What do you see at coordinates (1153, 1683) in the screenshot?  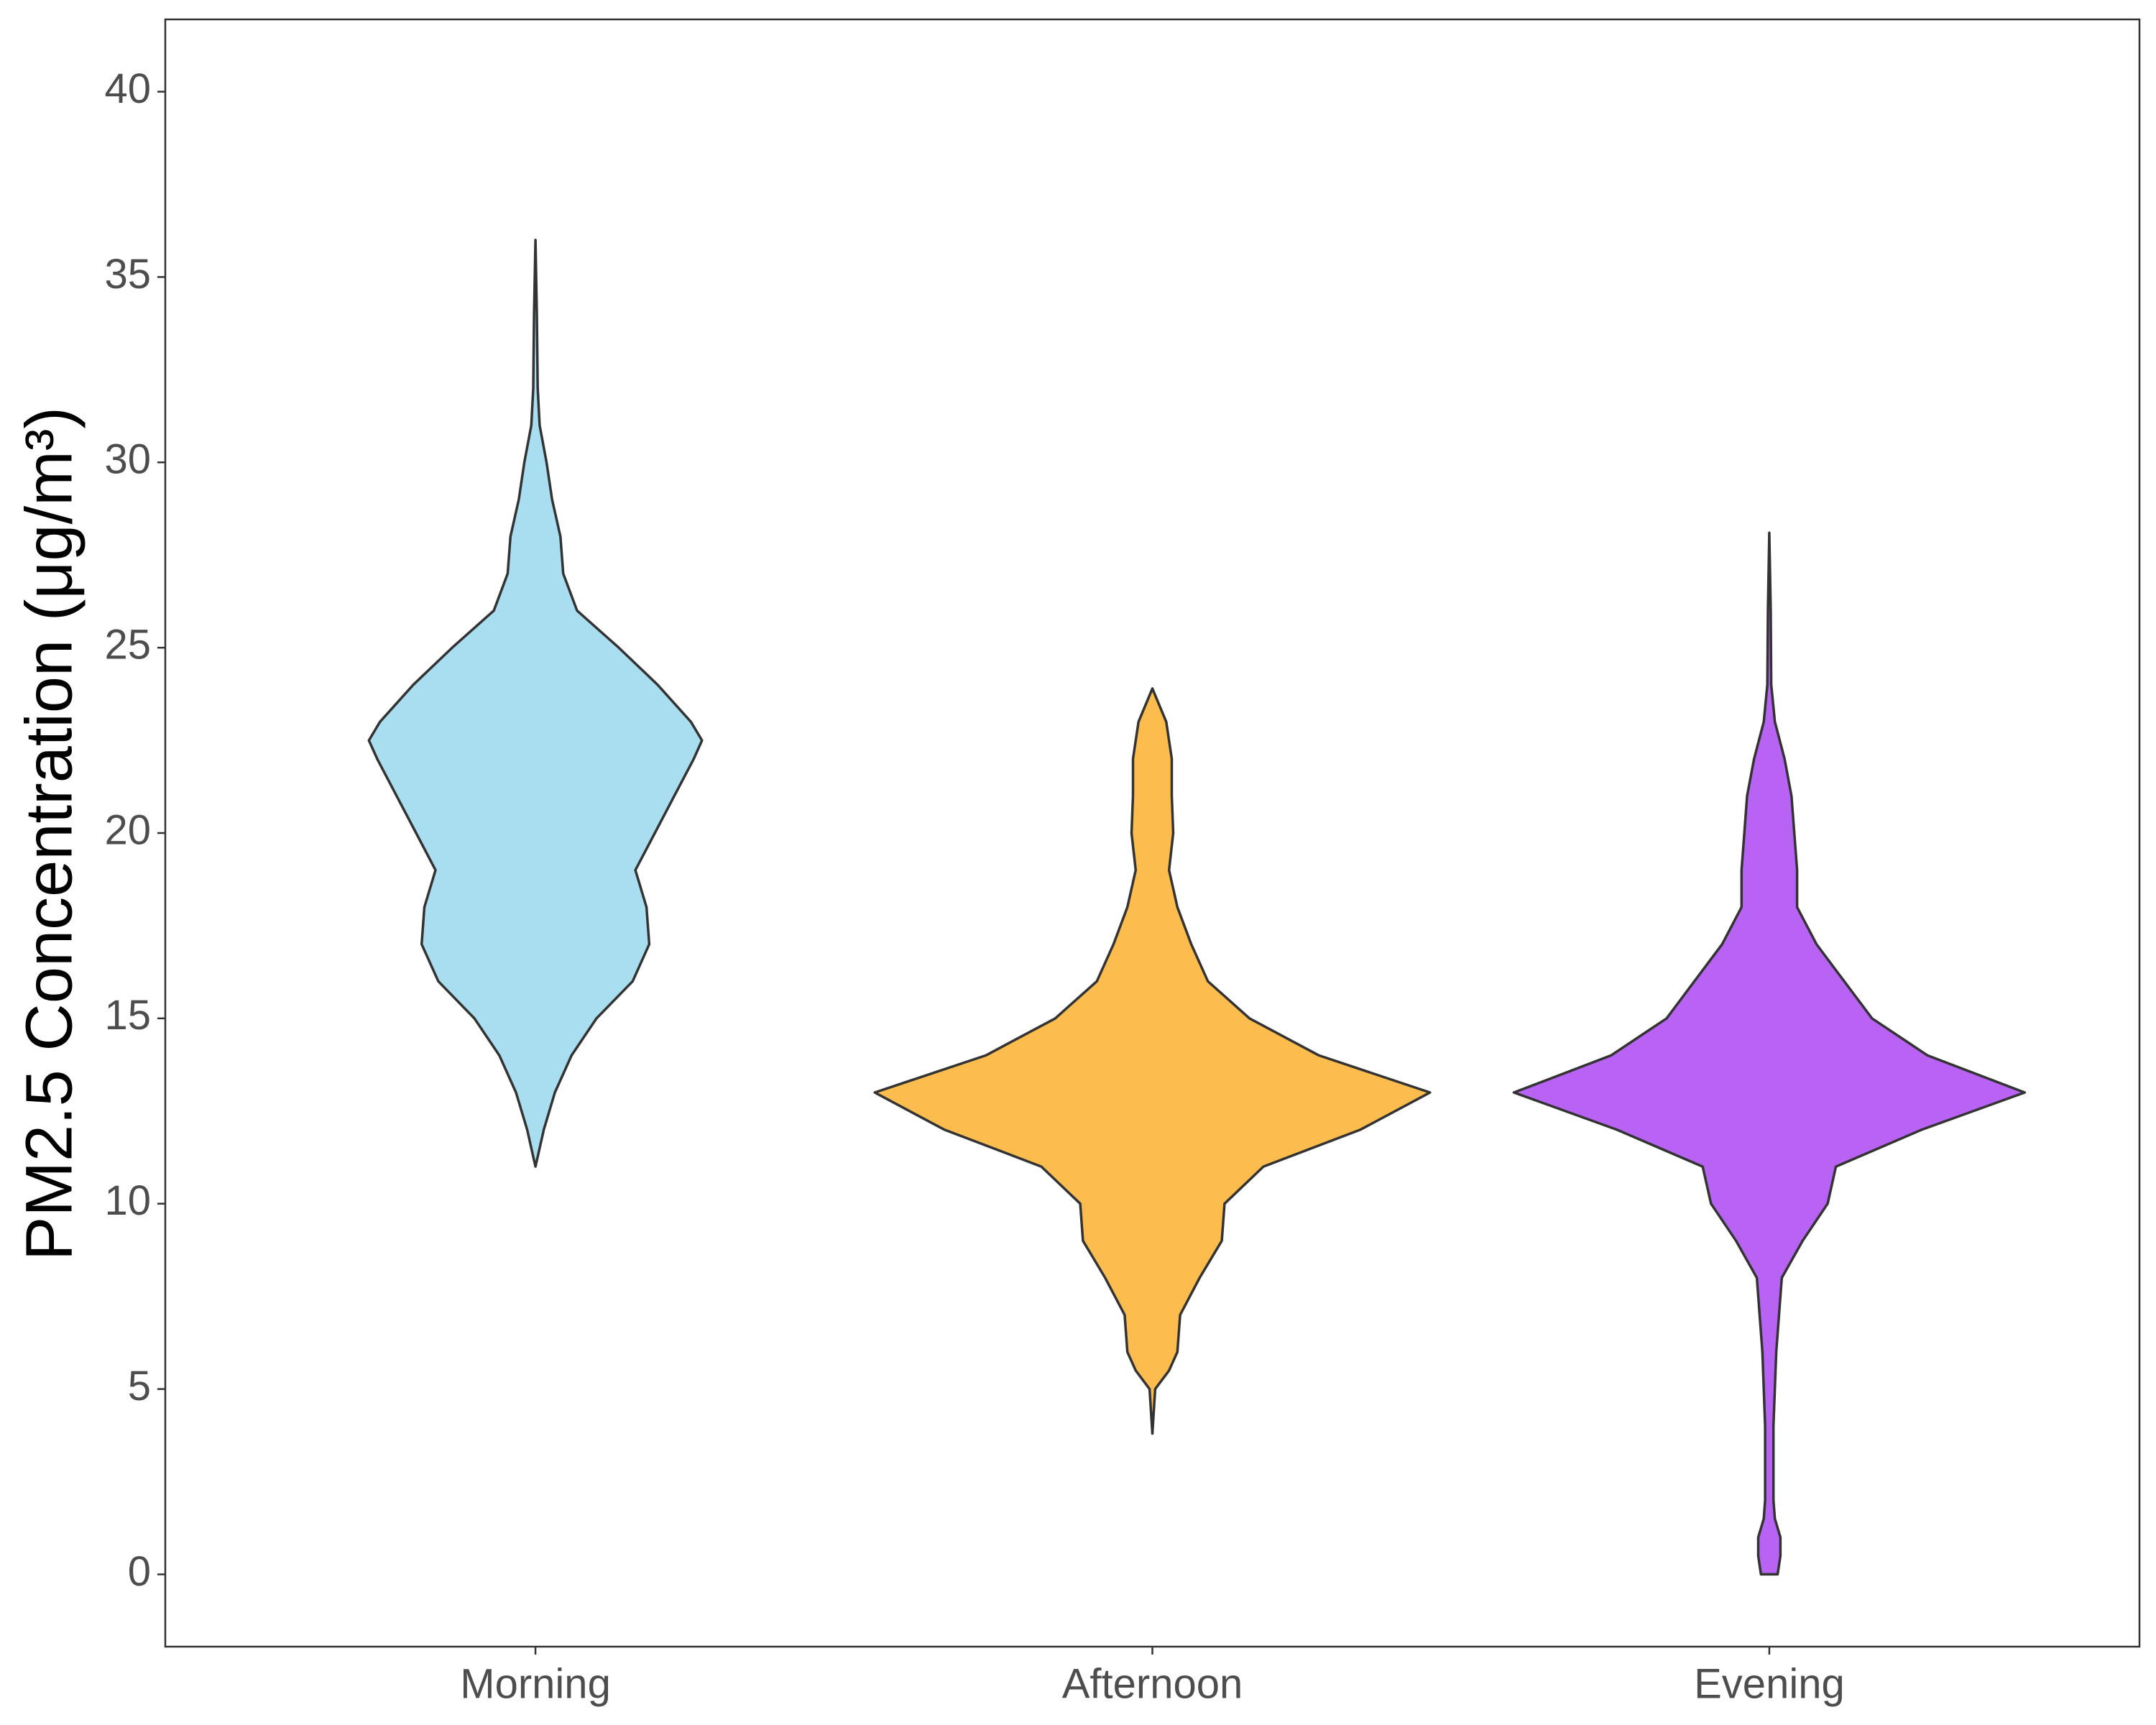 I see `x-tick-label: Afternoon` at bounding box center [1153, 1683].